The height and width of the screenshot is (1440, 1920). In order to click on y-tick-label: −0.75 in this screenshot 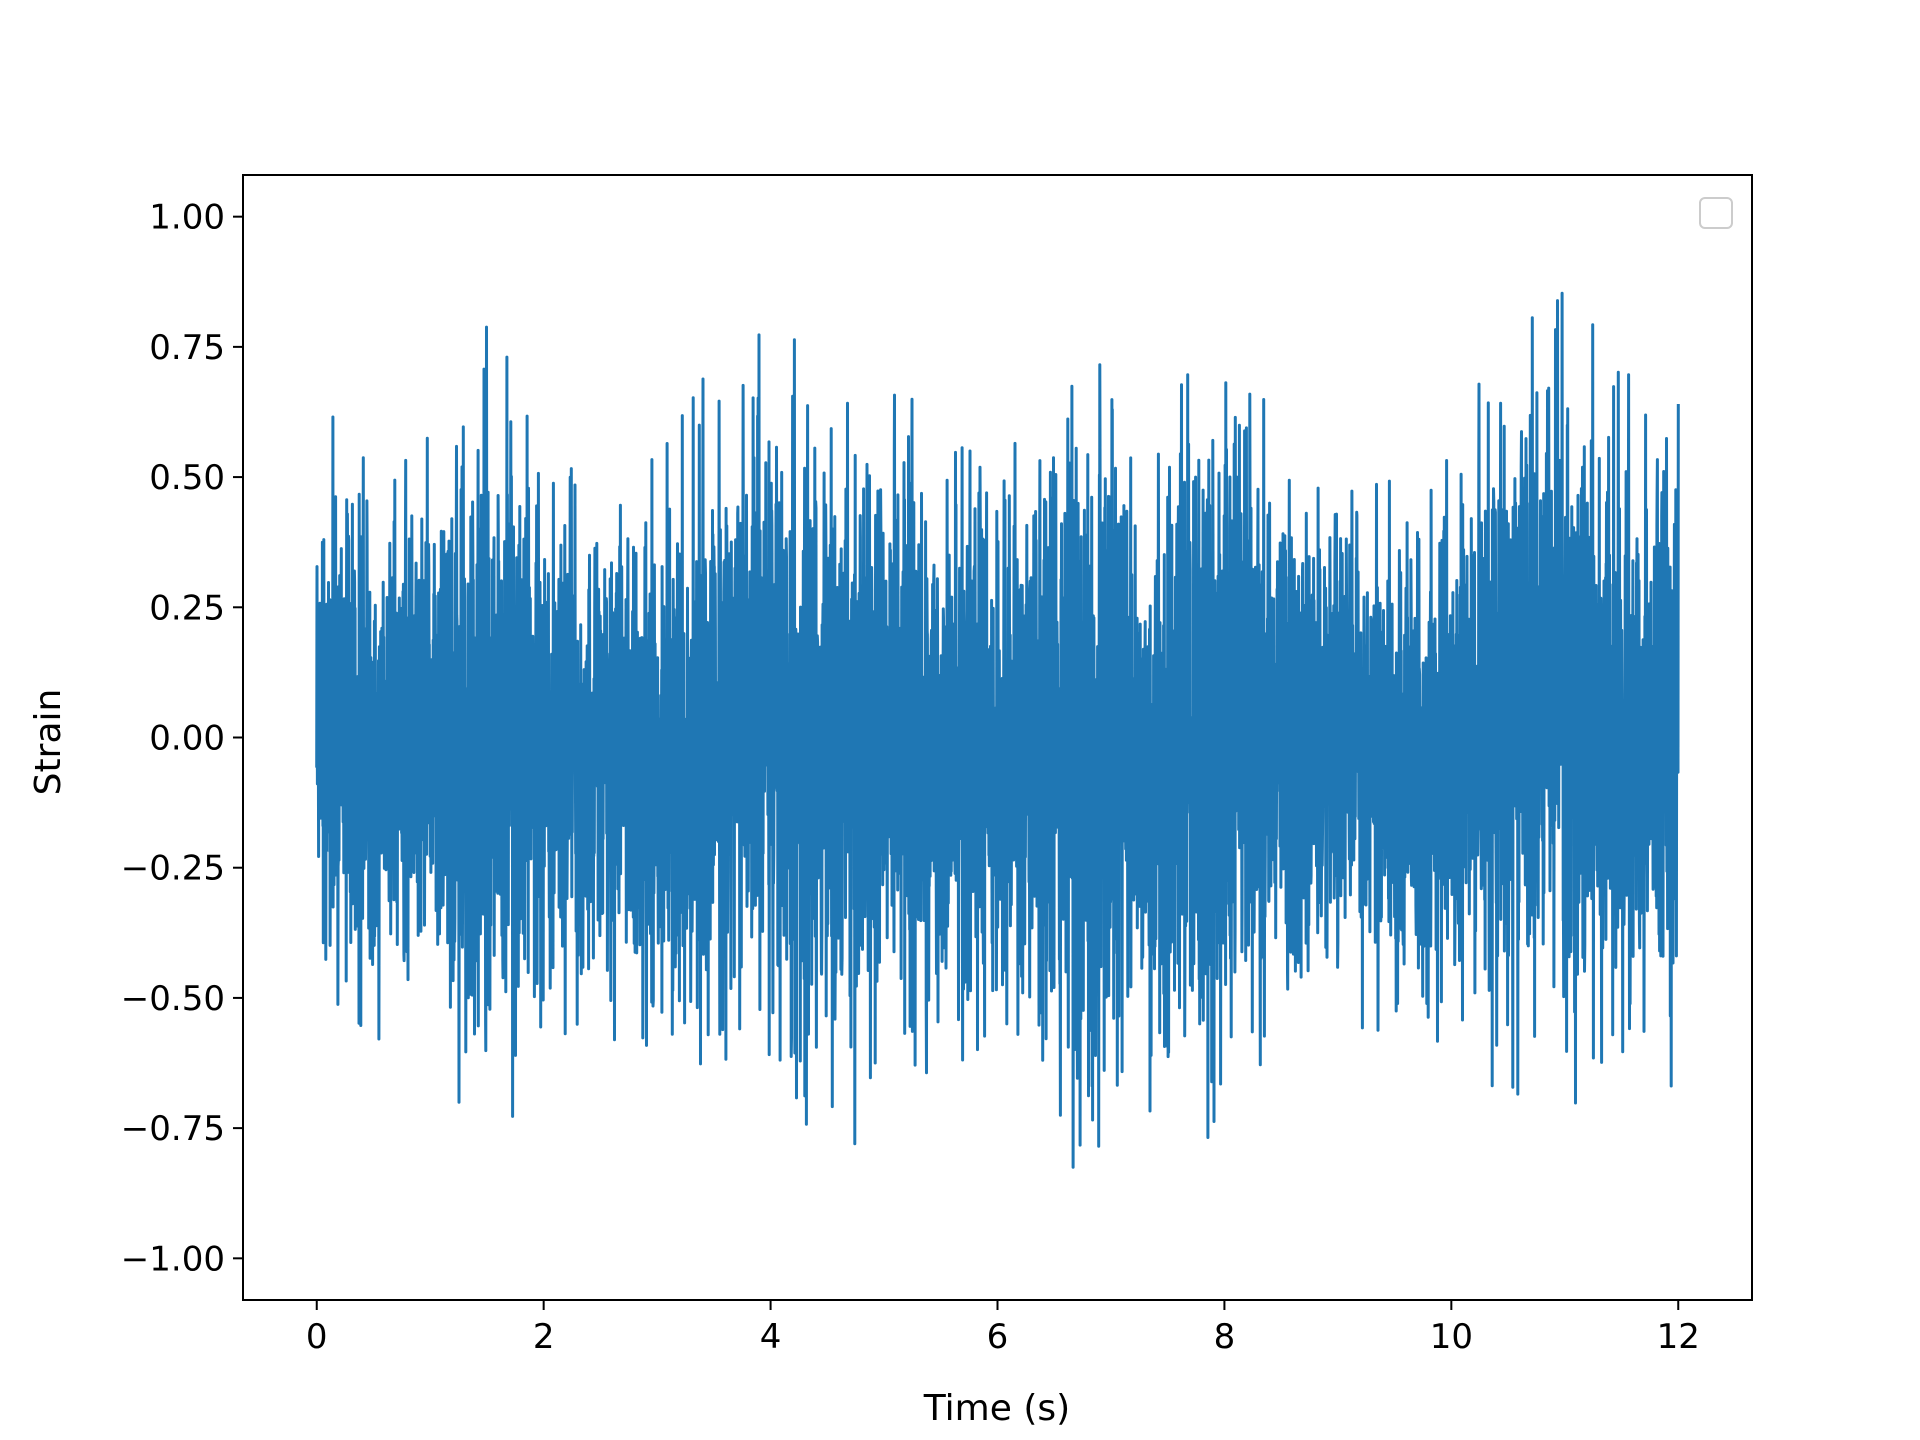, I will do `click(173, 1129)`.